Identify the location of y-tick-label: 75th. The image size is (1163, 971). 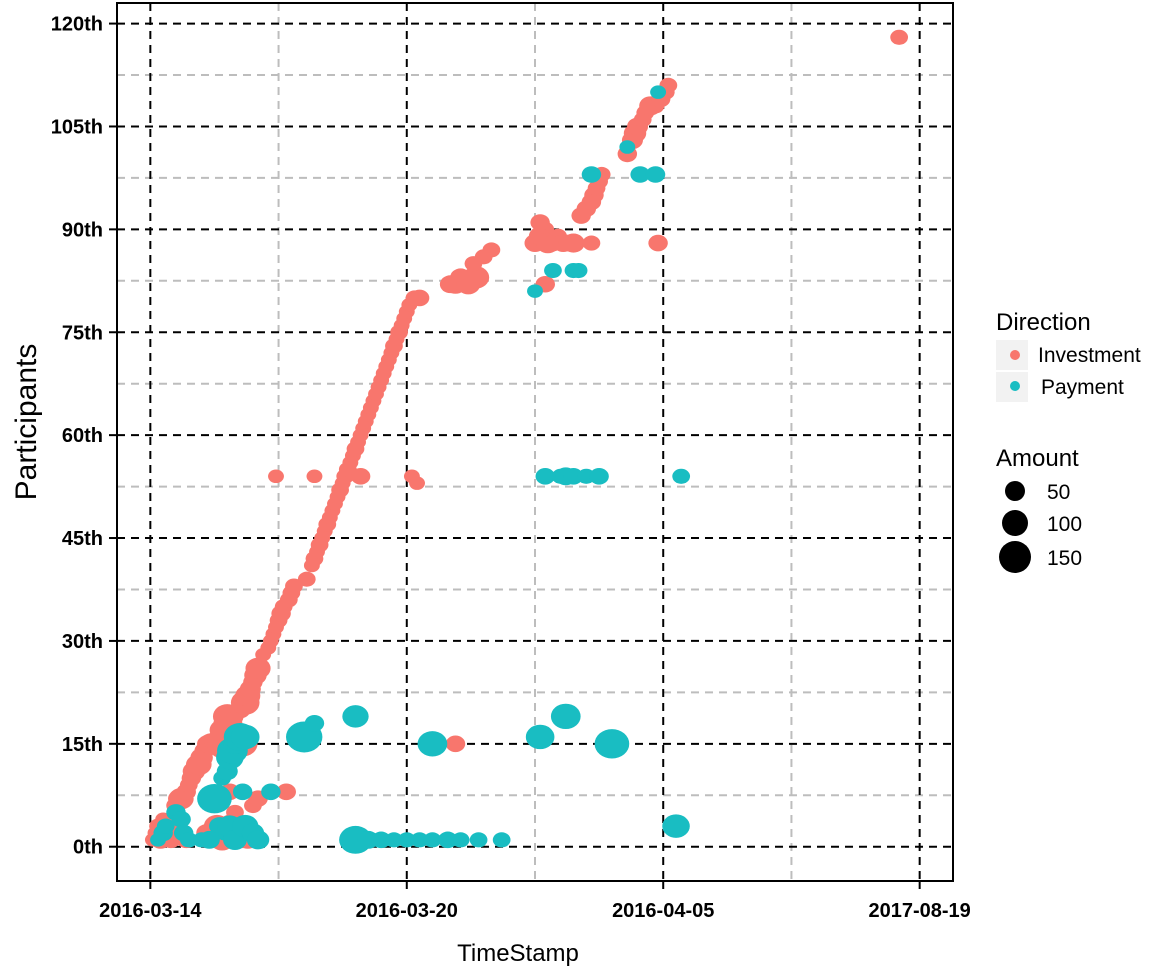
(82, 333).